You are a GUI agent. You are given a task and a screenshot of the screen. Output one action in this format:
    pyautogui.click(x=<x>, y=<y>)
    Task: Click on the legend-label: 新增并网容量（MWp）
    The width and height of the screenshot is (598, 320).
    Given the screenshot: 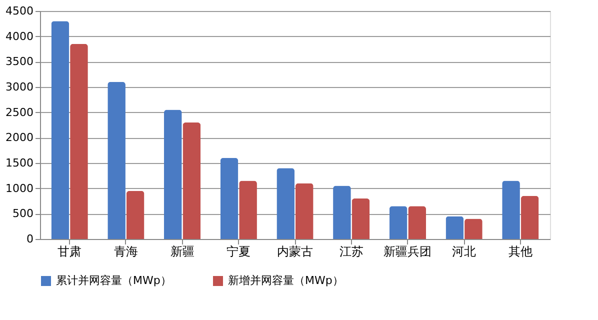 What is the action you would take?
    pyautogui.click(x=286, y=280)
    